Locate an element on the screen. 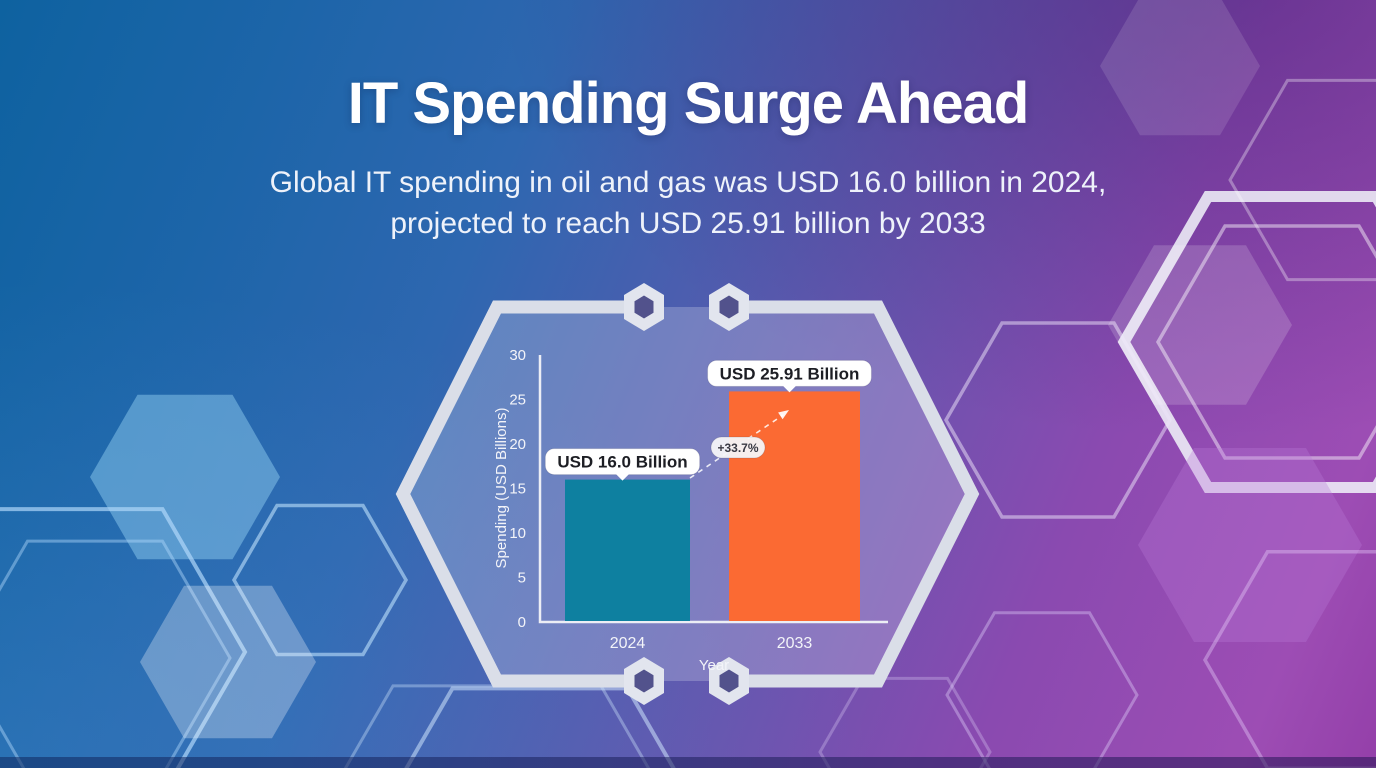 The height and width of the screenshot is (768, 1376). bar-value-callout-pointer-2024 is located at coordinates (622, 477).